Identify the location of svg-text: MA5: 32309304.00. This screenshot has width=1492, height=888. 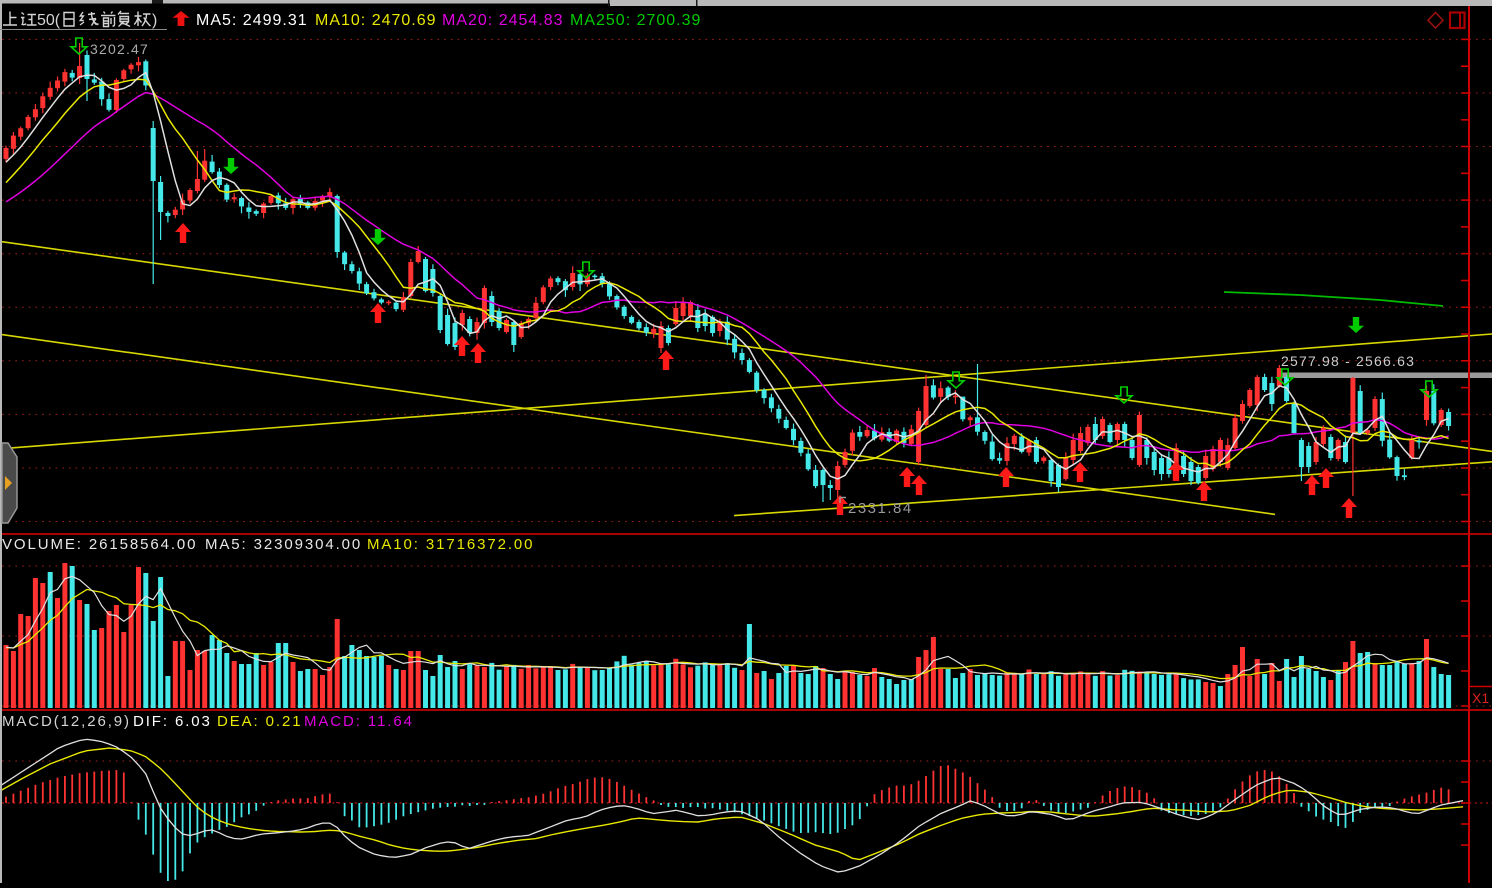
(283, 544).